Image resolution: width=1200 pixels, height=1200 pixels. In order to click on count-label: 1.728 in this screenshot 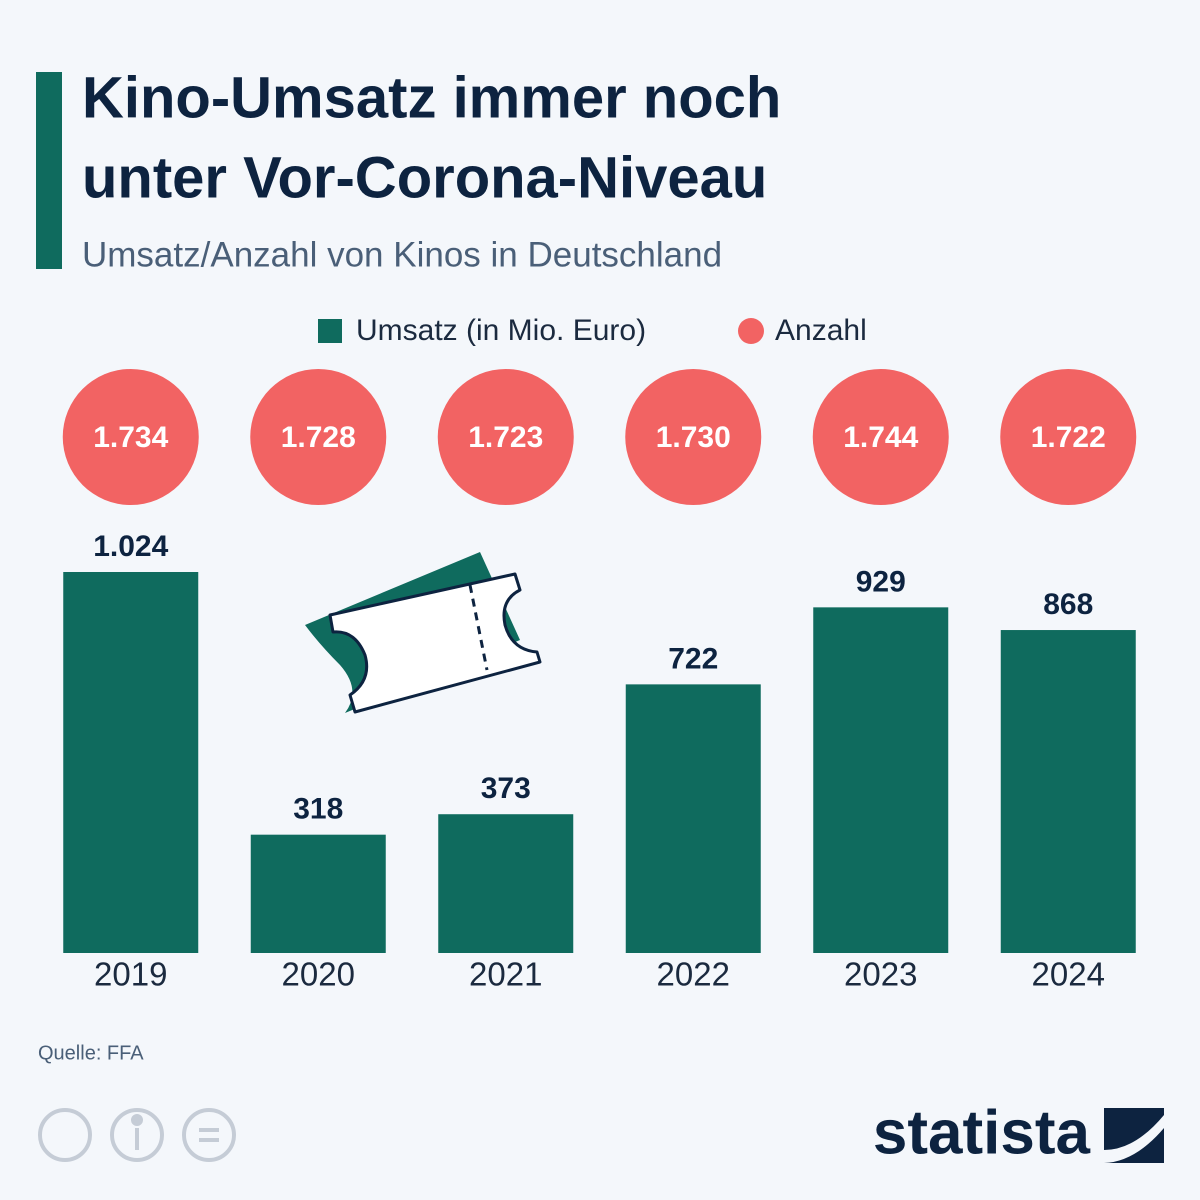, I will do `click(318, 437)`.